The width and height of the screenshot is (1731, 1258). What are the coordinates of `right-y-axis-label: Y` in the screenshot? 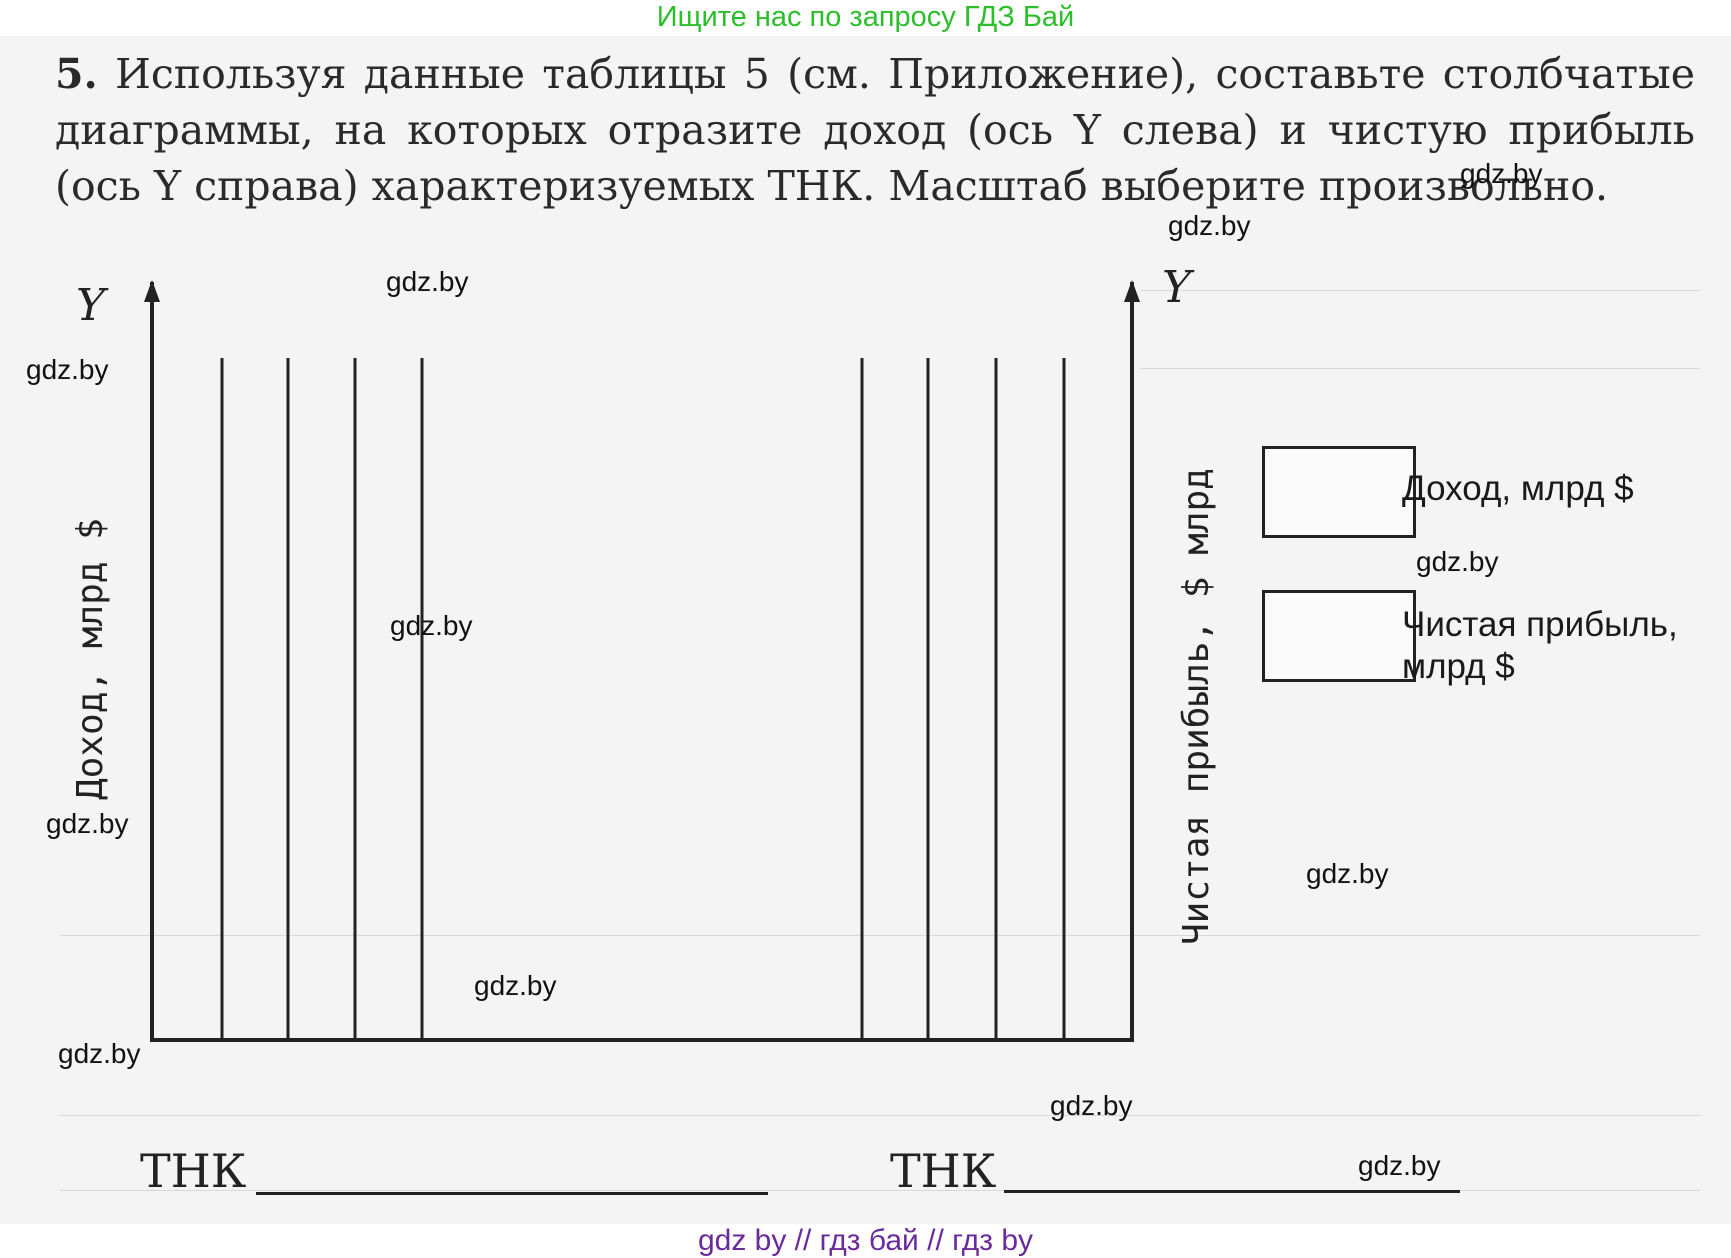 It's located at (1177, 287).